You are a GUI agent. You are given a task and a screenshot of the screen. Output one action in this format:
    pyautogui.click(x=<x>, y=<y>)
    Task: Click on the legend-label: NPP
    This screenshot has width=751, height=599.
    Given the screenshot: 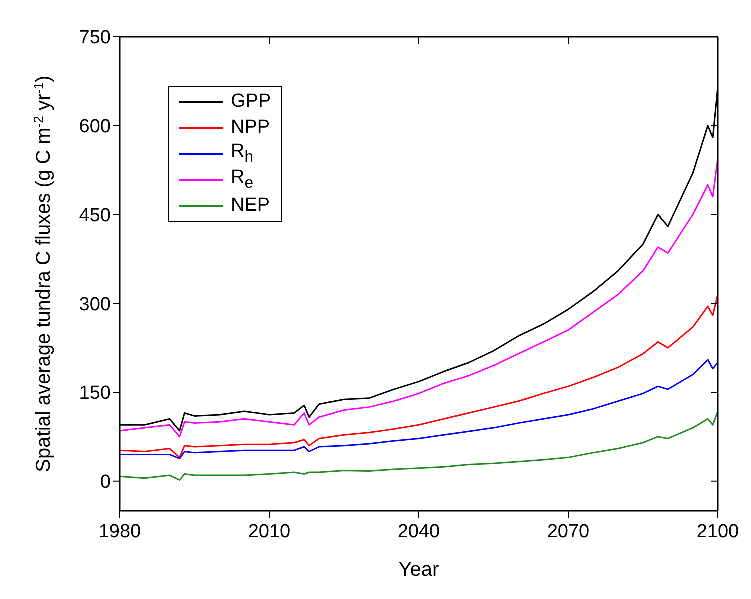 What is the action you would take?
    pyautogui.click(x=250, y=128)
    